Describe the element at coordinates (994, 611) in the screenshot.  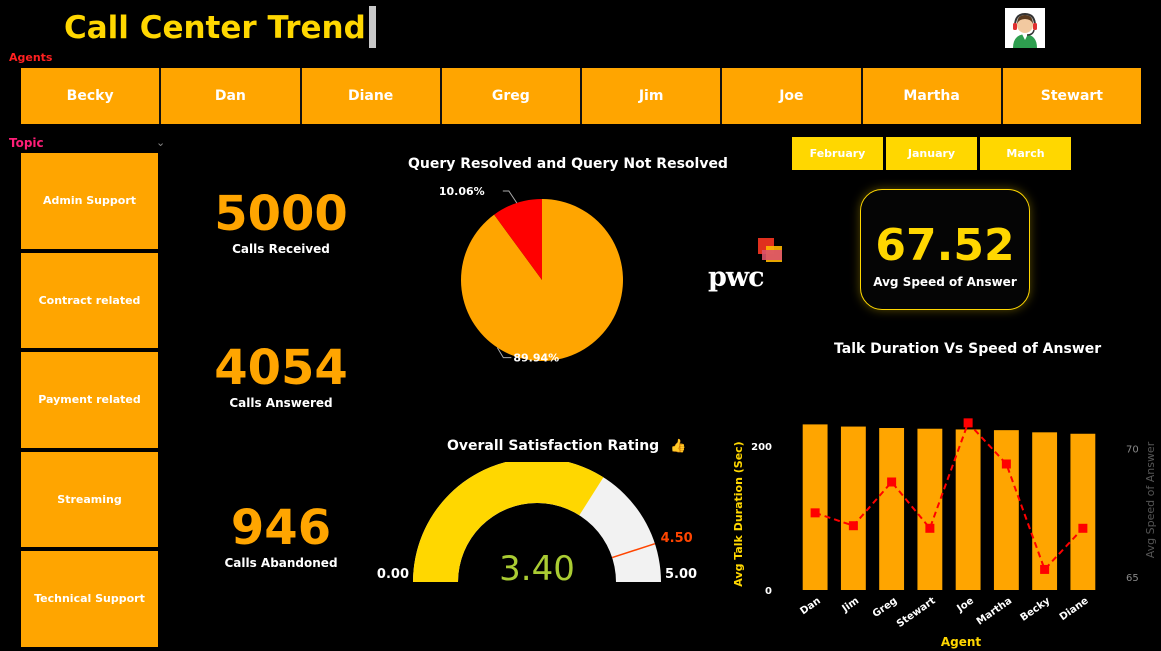
I see `x-tick-label-martha: Martha` at that location.